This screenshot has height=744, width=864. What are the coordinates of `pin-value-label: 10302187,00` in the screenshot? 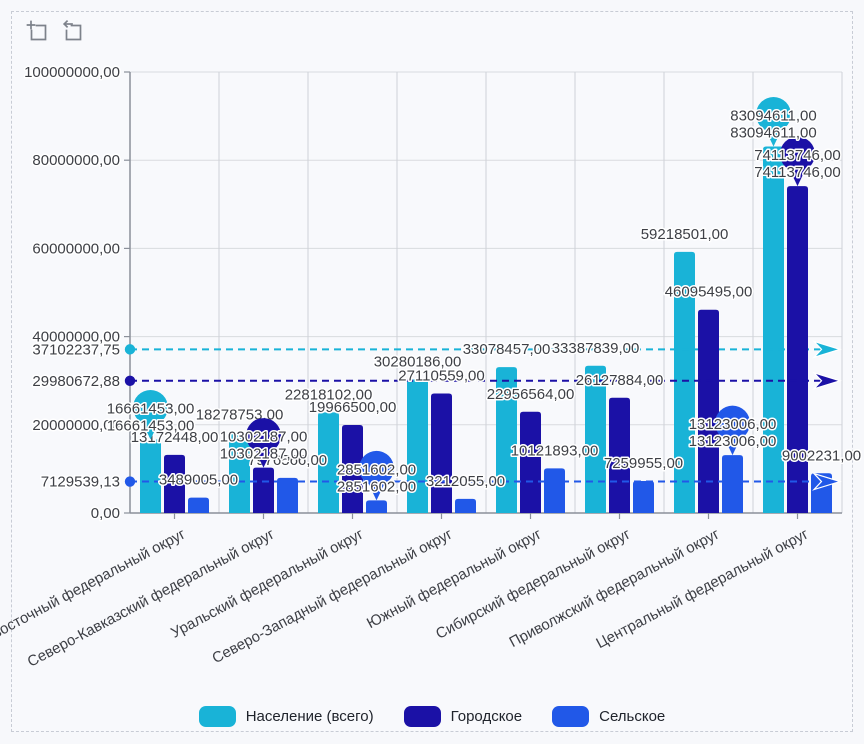 It's located at (264, 437).